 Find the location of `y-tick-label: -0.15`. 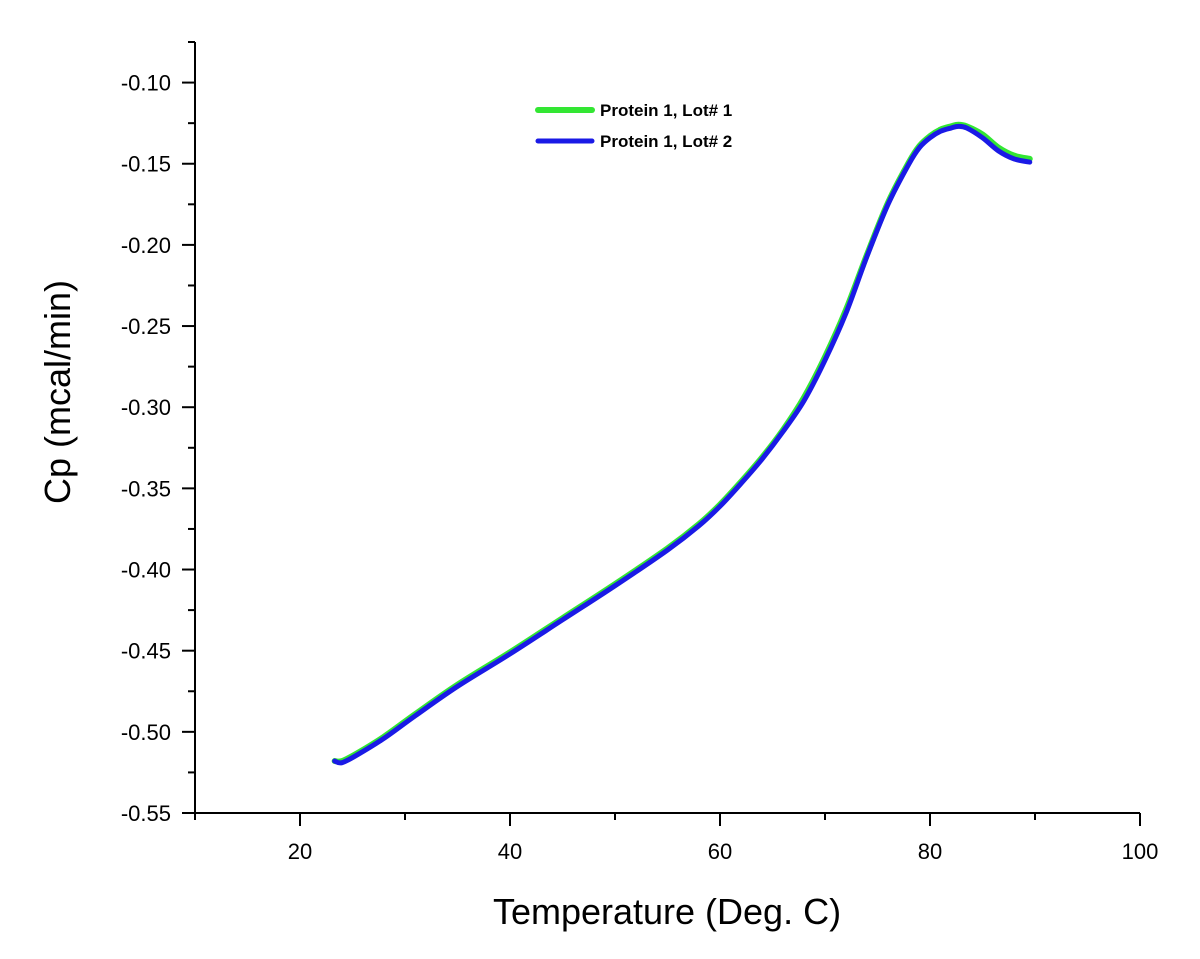

y-tick-label: -0.15 is located at coordinates (146, 164).